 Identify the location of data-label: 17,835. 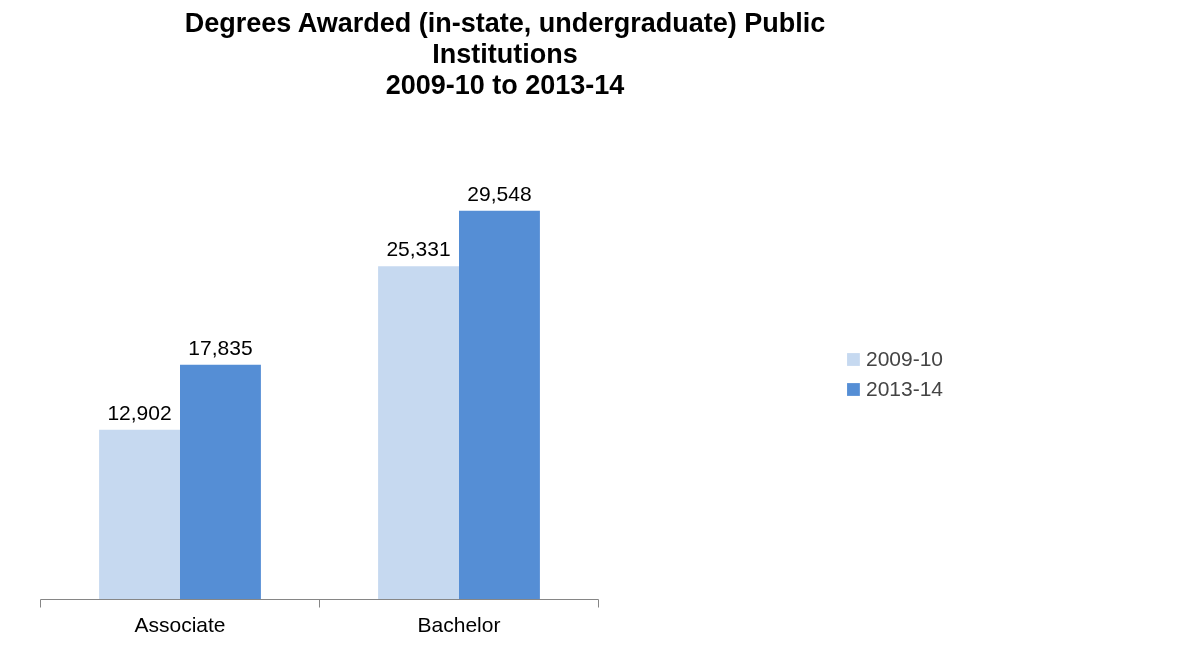
(220, 347).